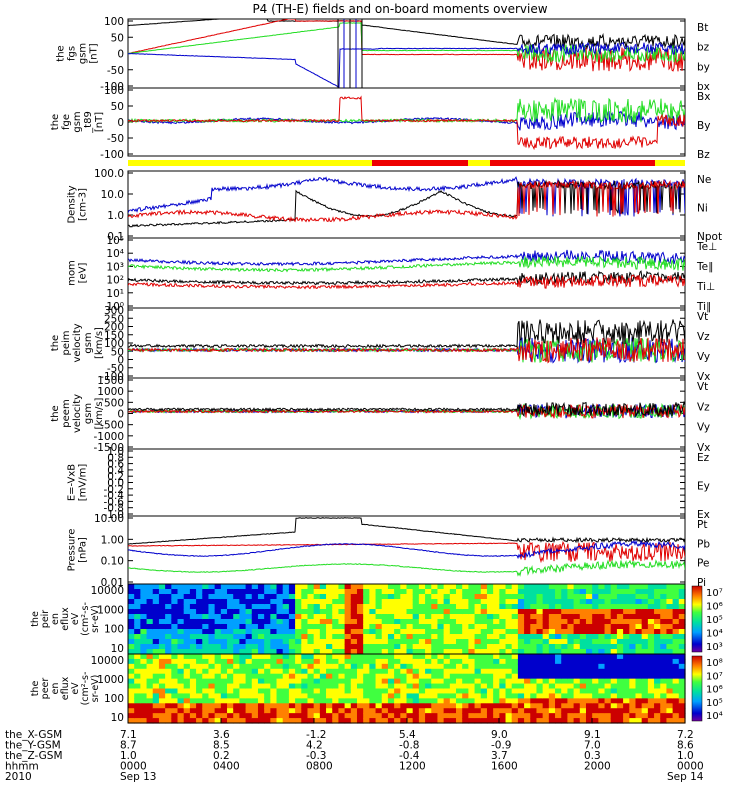 This screenshot has height=800, width=750. What do you see at coordinates (65, 619) in the screenshot?
I see `spectrogram-ylabel-line: eflux` at bounding box center [65, 619].